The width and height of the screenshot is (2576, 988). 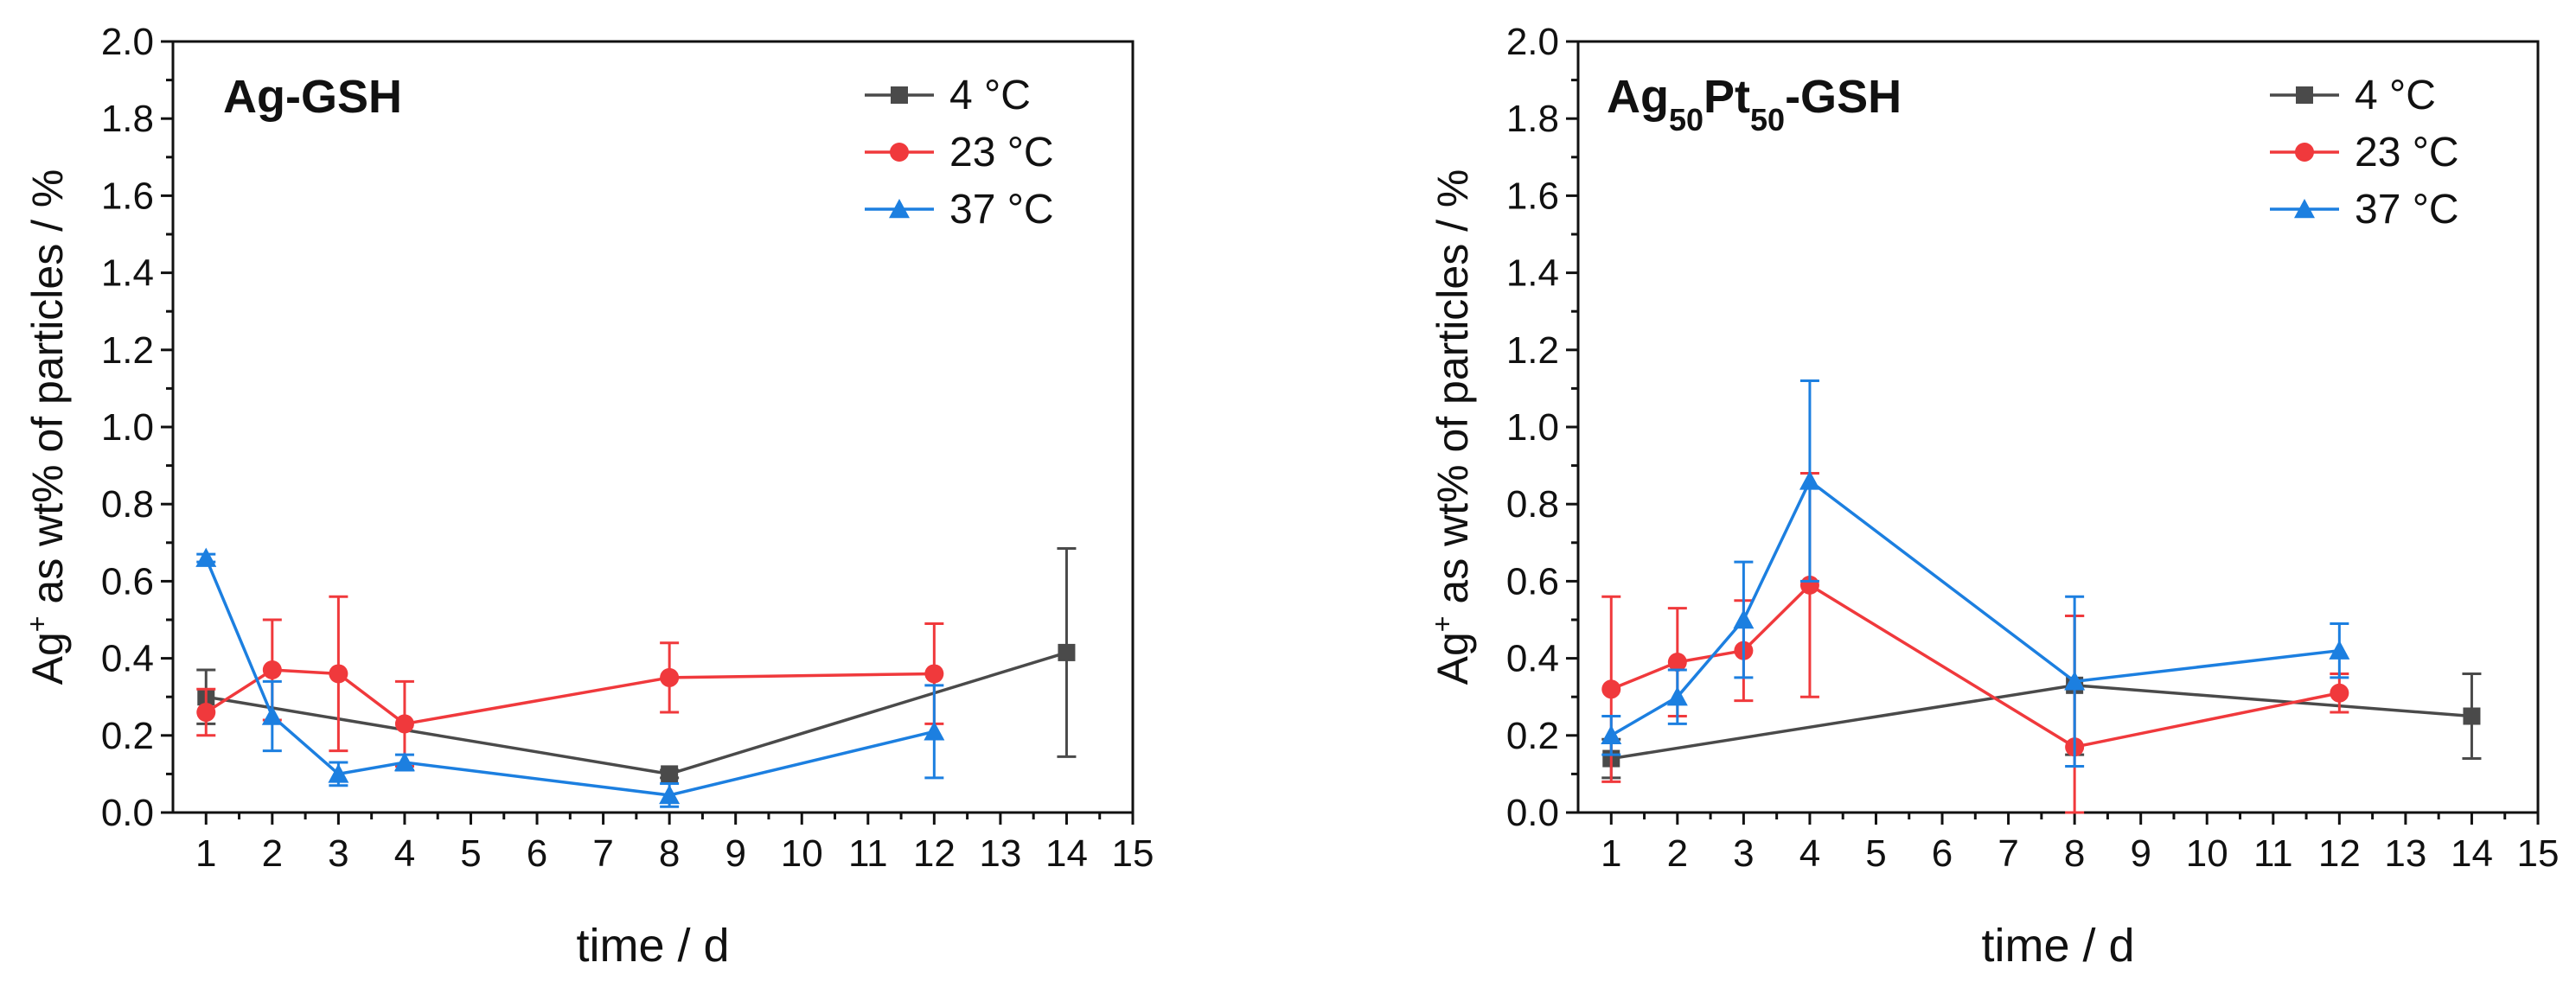 What do you see at coordinates (128, 350) in the screenshot?
I see `y-tick-label: 1.2` at bounding box center [128, 350].